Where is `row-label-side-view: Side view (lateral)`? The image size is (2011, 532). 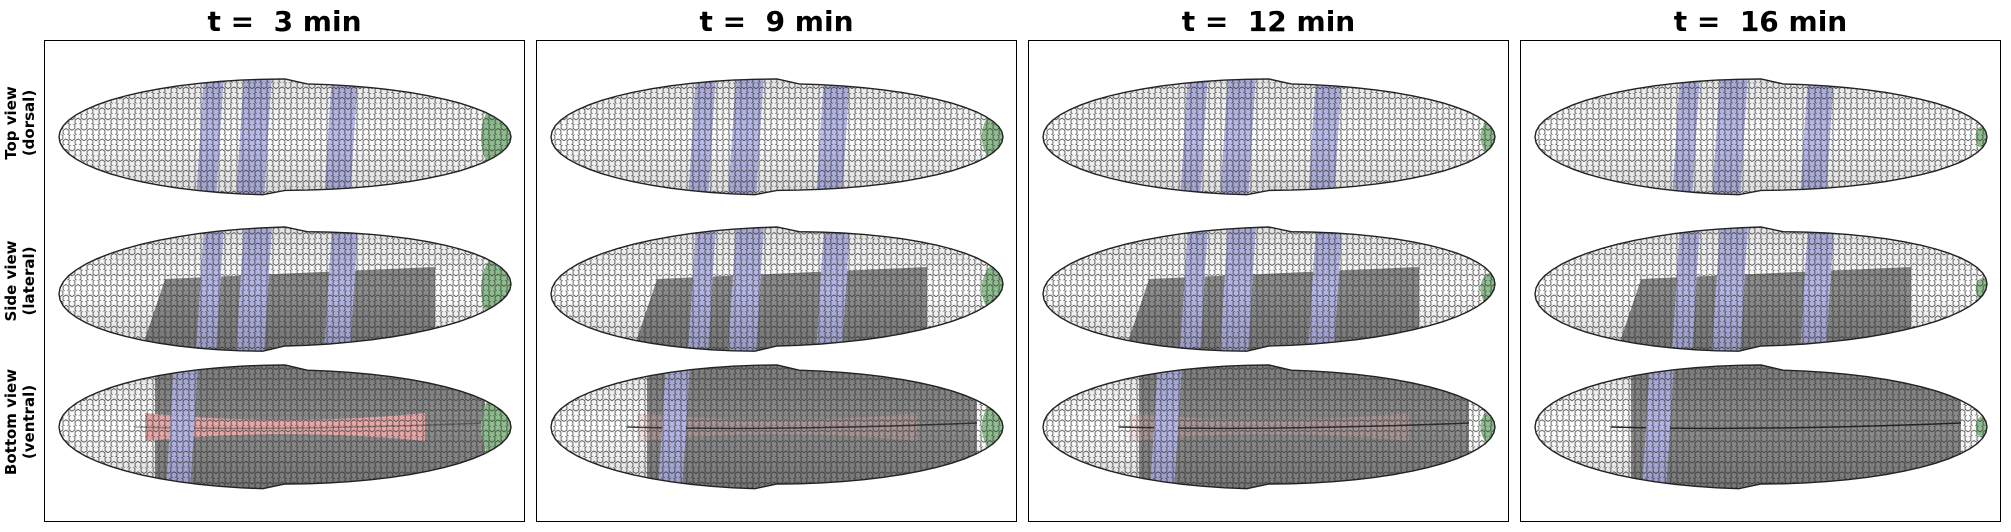 row-label-side-view: Side view (lateral) is located at coordinates (24, 281).